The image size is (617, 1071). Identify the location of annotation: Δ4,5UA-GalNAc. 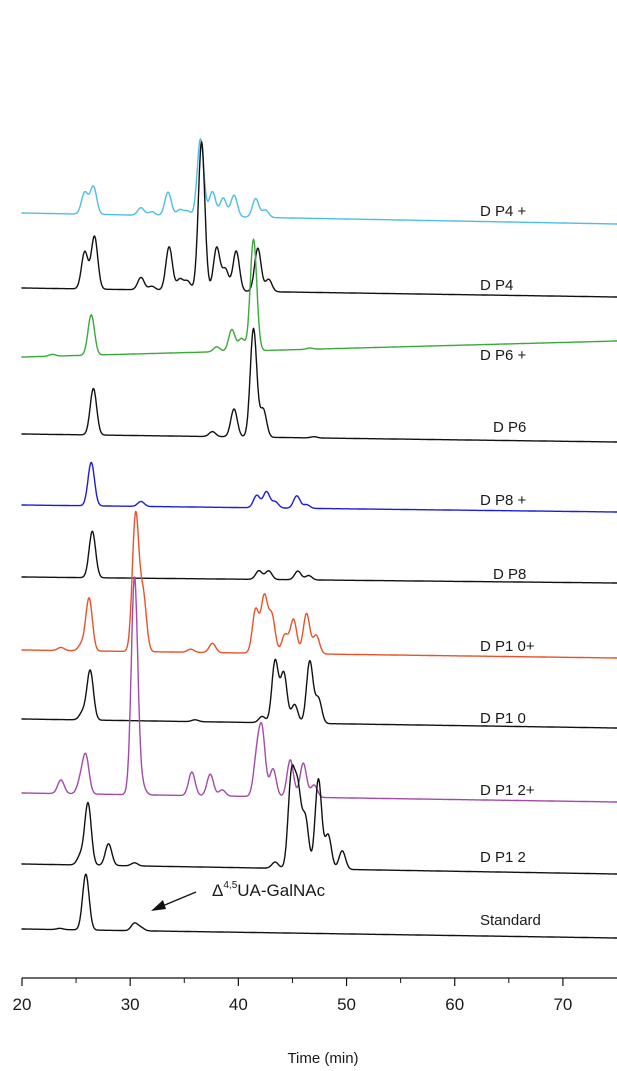
(238, 895).